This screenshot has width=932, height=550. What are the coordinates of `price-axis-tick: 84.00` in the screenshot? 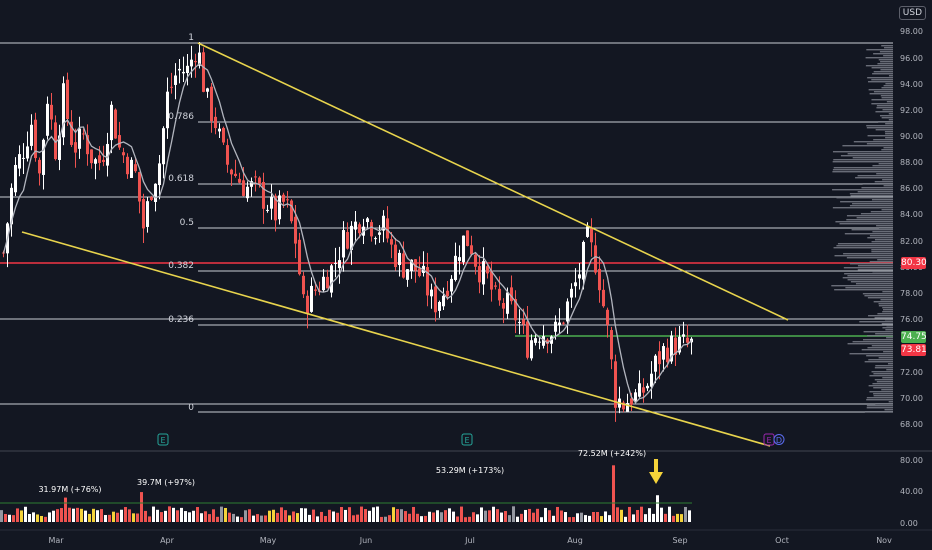 It's located at (911, 214).